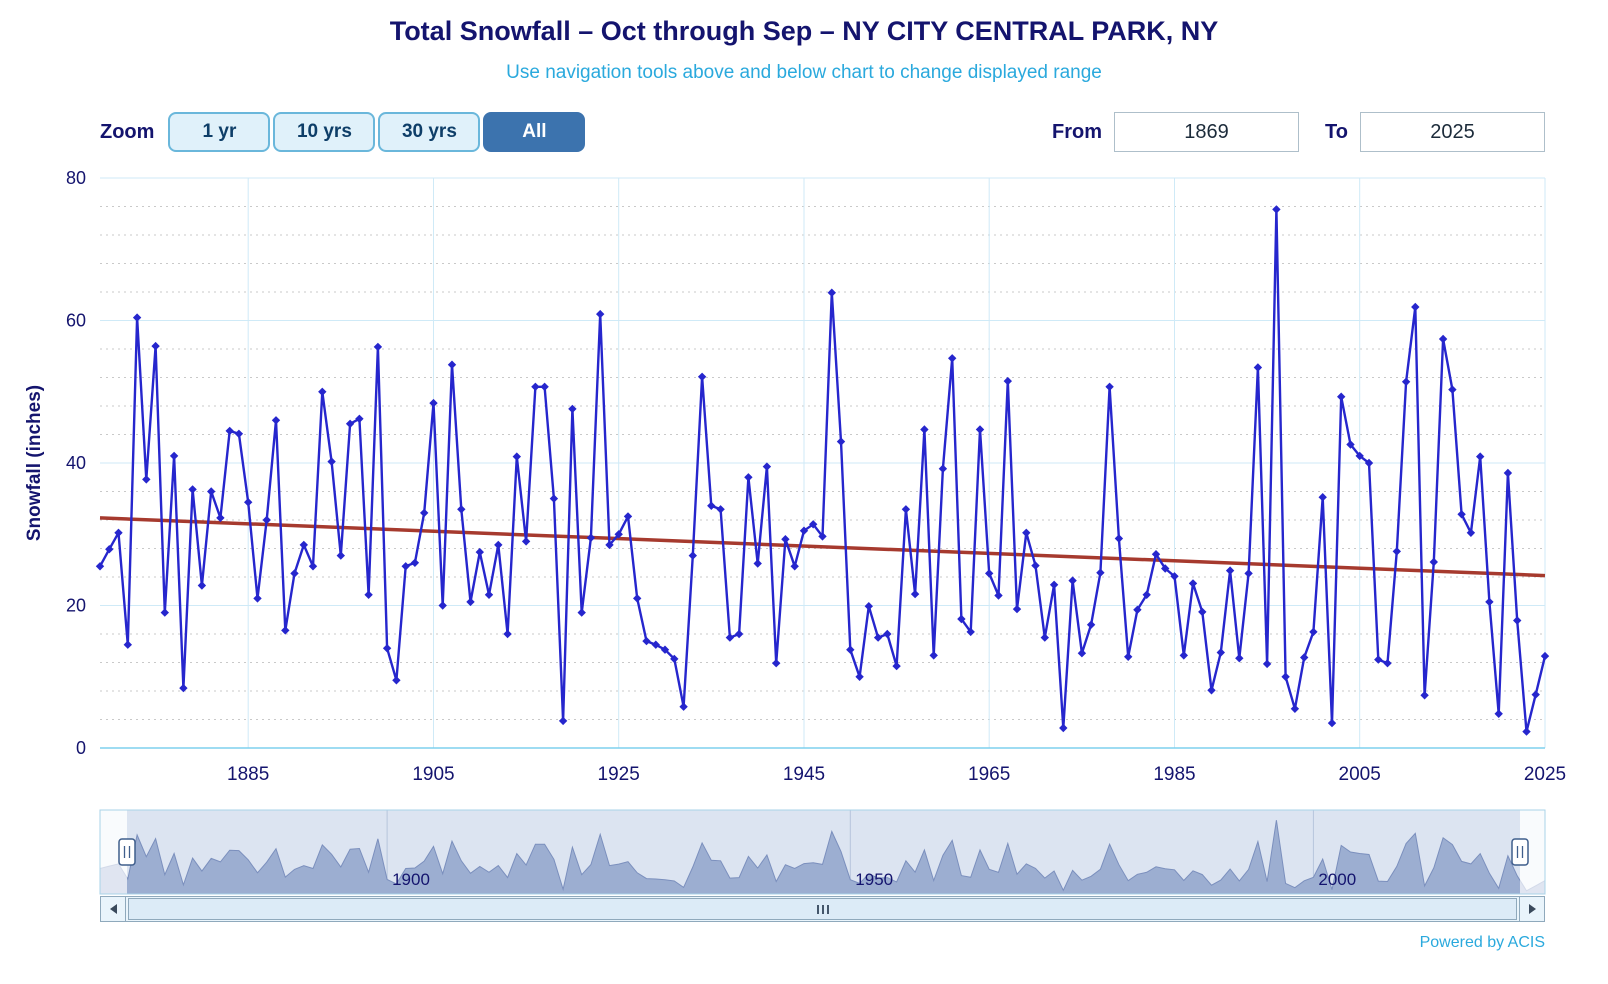  What do you see at coordinates (822, 909) in the screenshot?
I see `scrollbar-track` at bounding box center [822, 909].